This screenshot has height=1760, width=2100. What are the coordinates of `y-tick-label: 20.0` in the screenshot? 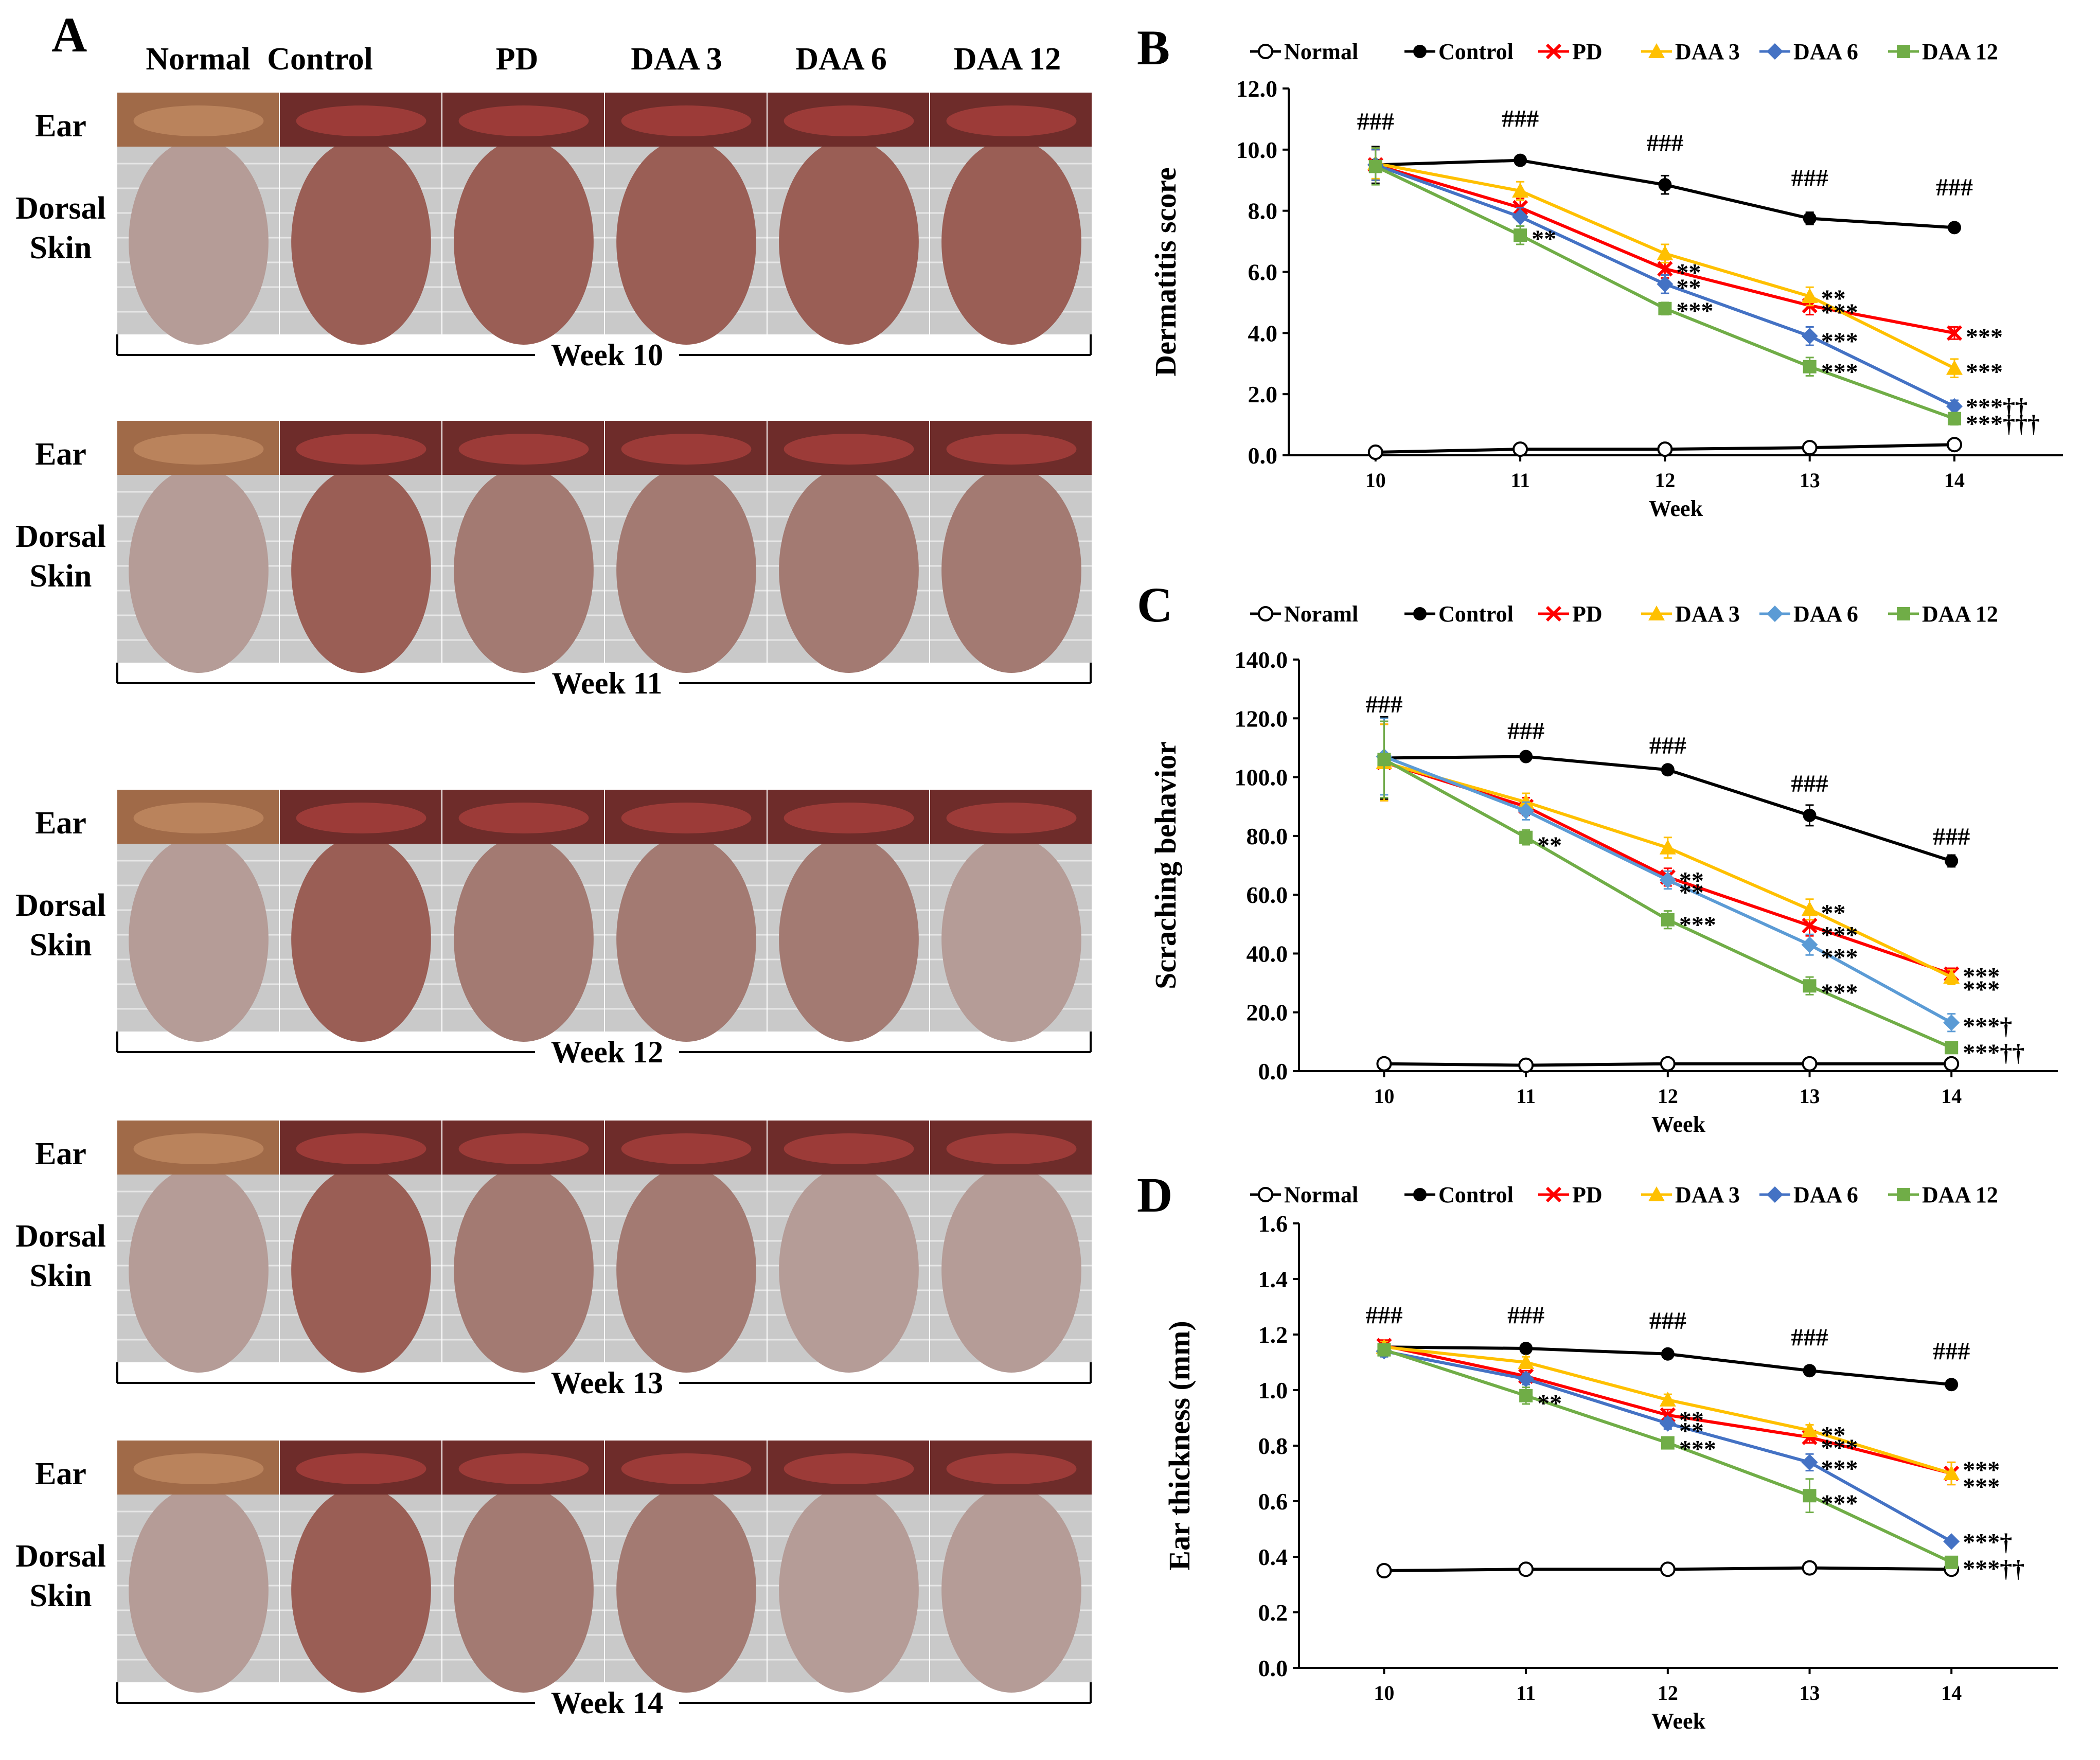 It's located at (1267, 1013).